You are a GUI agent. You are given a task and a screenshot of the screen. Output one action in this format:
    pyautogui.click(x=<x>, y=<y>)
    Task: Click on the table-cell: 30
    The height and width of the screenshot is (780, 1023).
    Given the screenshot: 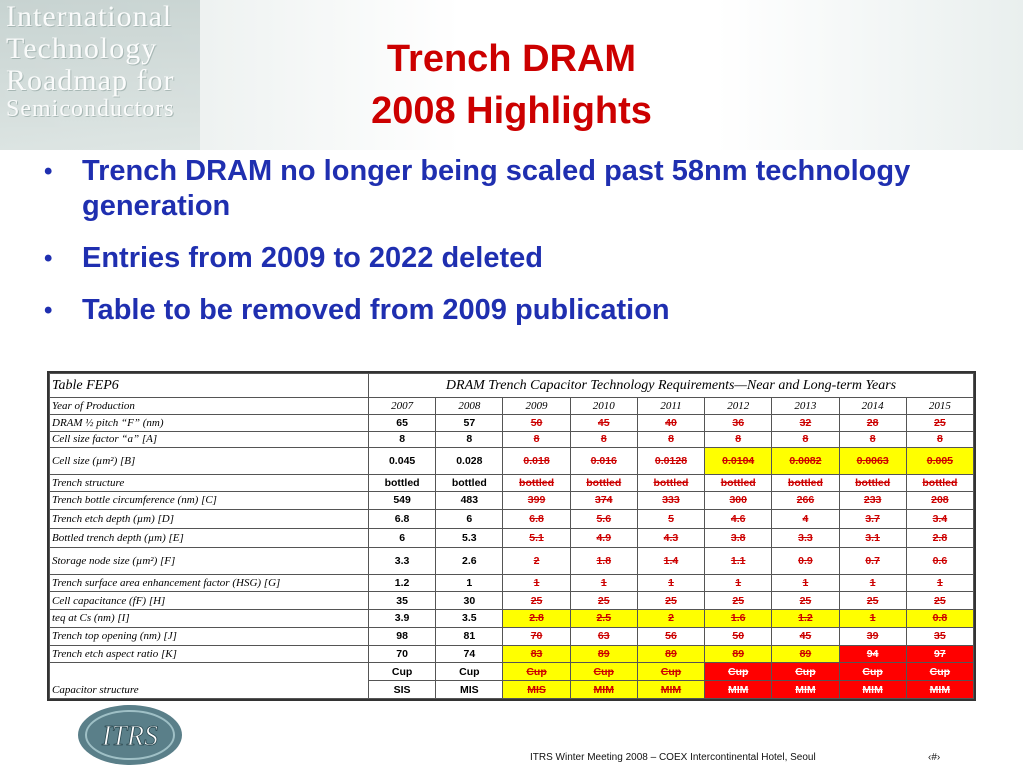 What is the action you would take?
    pyautogui.click(x=469, y=601)
    